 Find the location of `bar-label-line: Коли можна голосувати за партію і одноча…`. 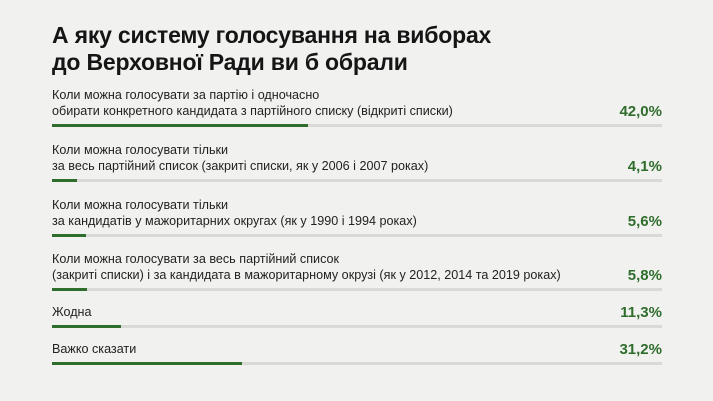

bar-label-line: Коли можна голосувати за партію і одноча… is located at coordinates (186, 95).